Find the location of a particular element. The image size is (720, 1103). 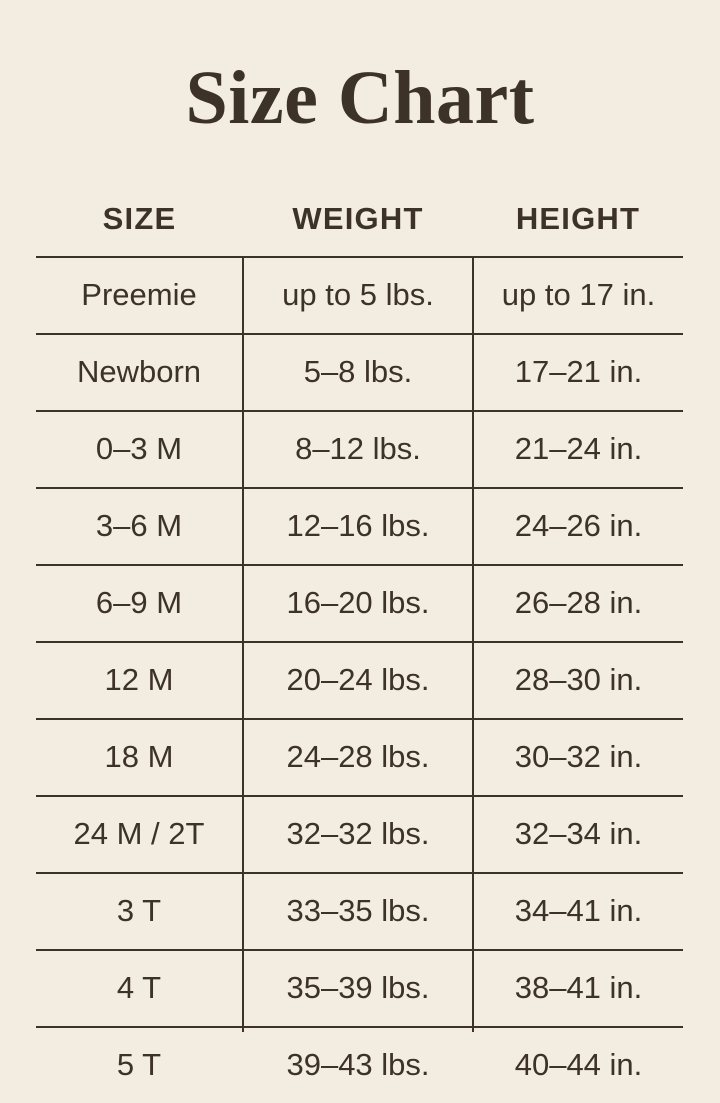

table-row: 6–9 M 16–20 lbs. 26–28 in. is located at coordinates (359, 602).